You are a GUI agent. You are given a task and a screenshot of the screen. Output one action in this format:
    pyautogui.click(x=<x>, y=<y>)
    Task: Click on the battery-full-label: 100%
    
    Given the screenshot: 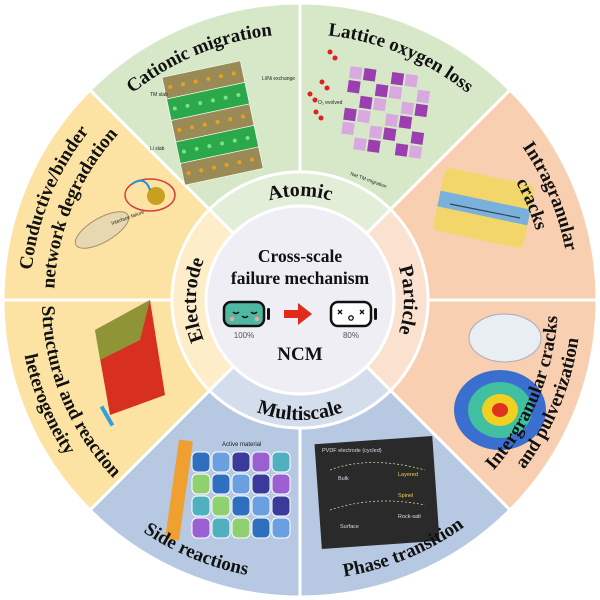 What is the action you would take?
    pyautogui.click(x=244, y=335)
    